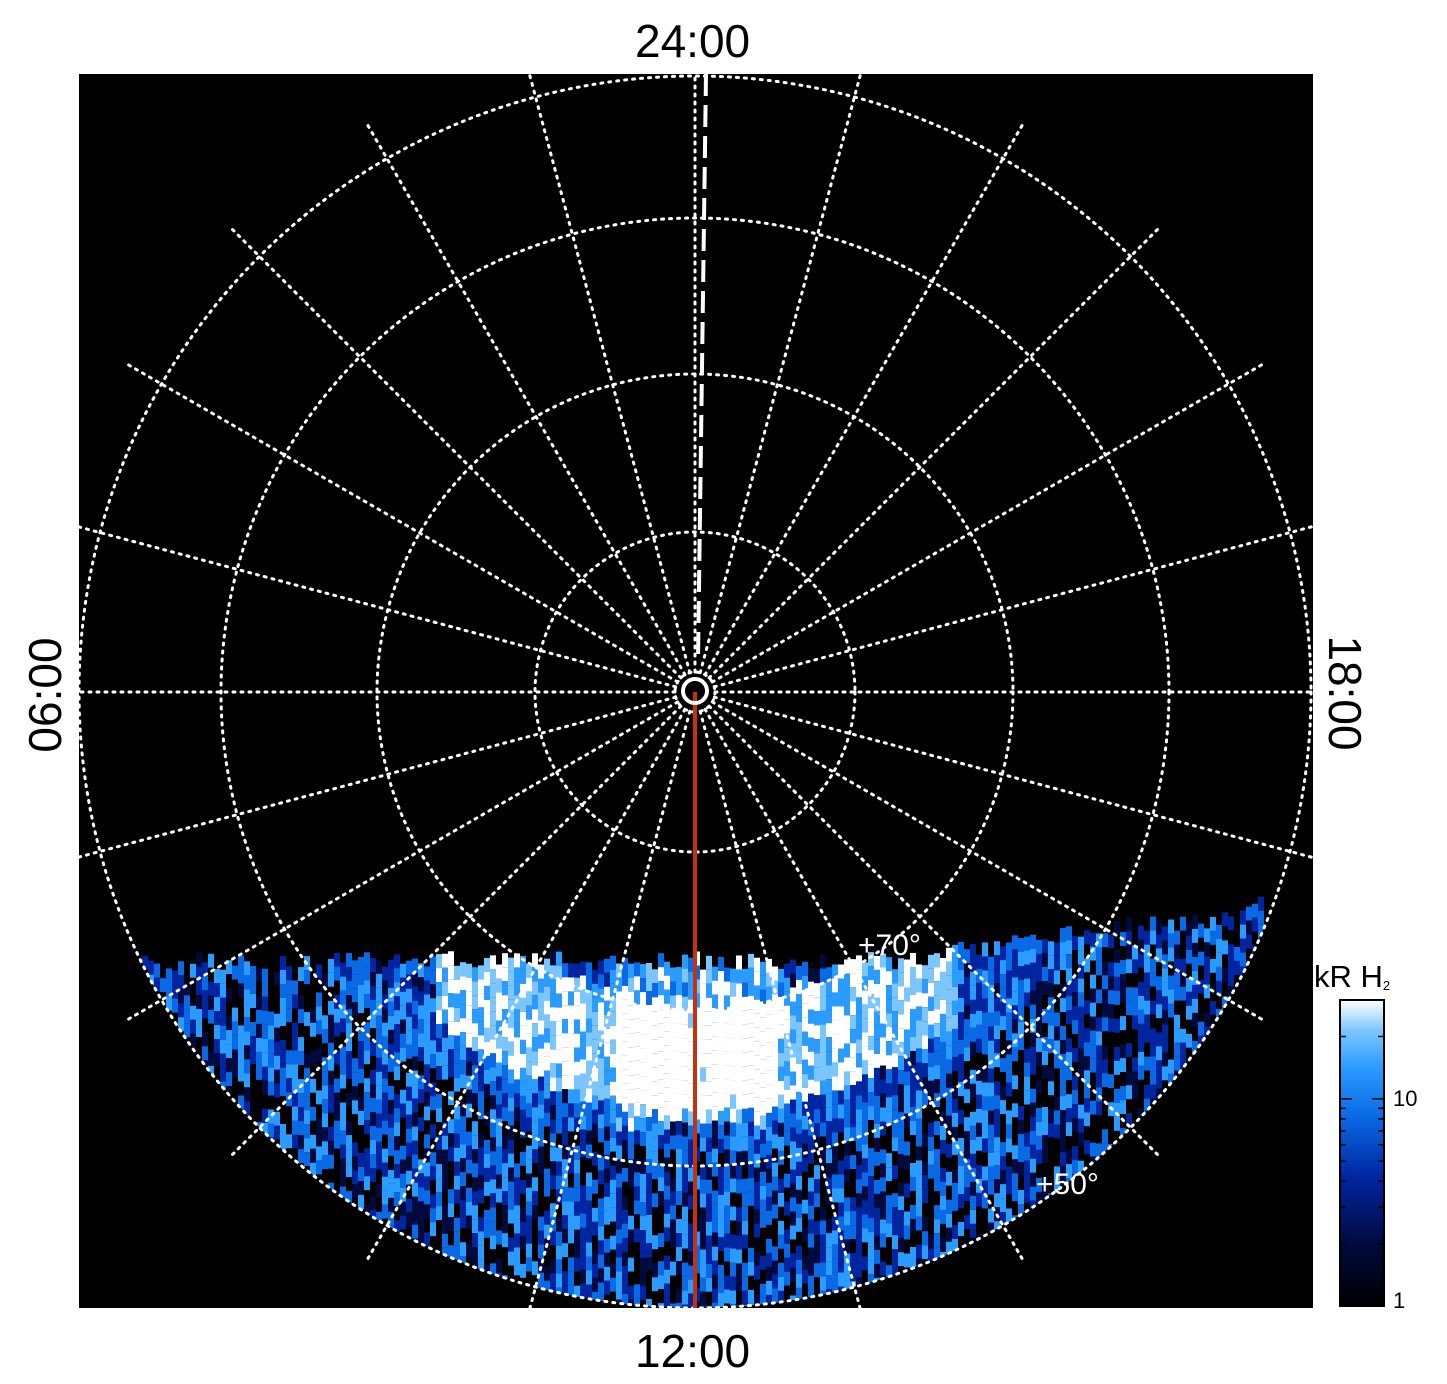  Describe the element at coordinates (45, 695) in the screenshot. I see `local-time-label-left: 06:00` at that location.